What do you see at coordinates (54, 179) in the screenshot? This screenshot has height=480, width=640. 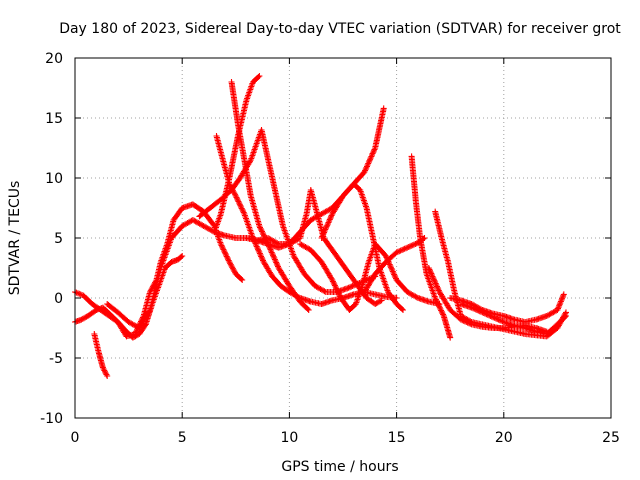 I see `y-tick-label: 10` at bounding box center [54, 179].